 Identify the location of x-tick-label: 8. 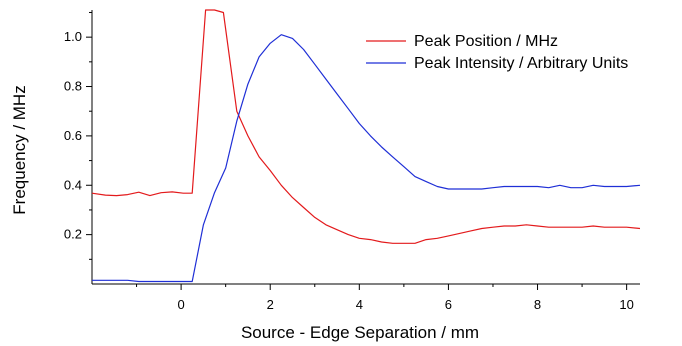
(537, 304).